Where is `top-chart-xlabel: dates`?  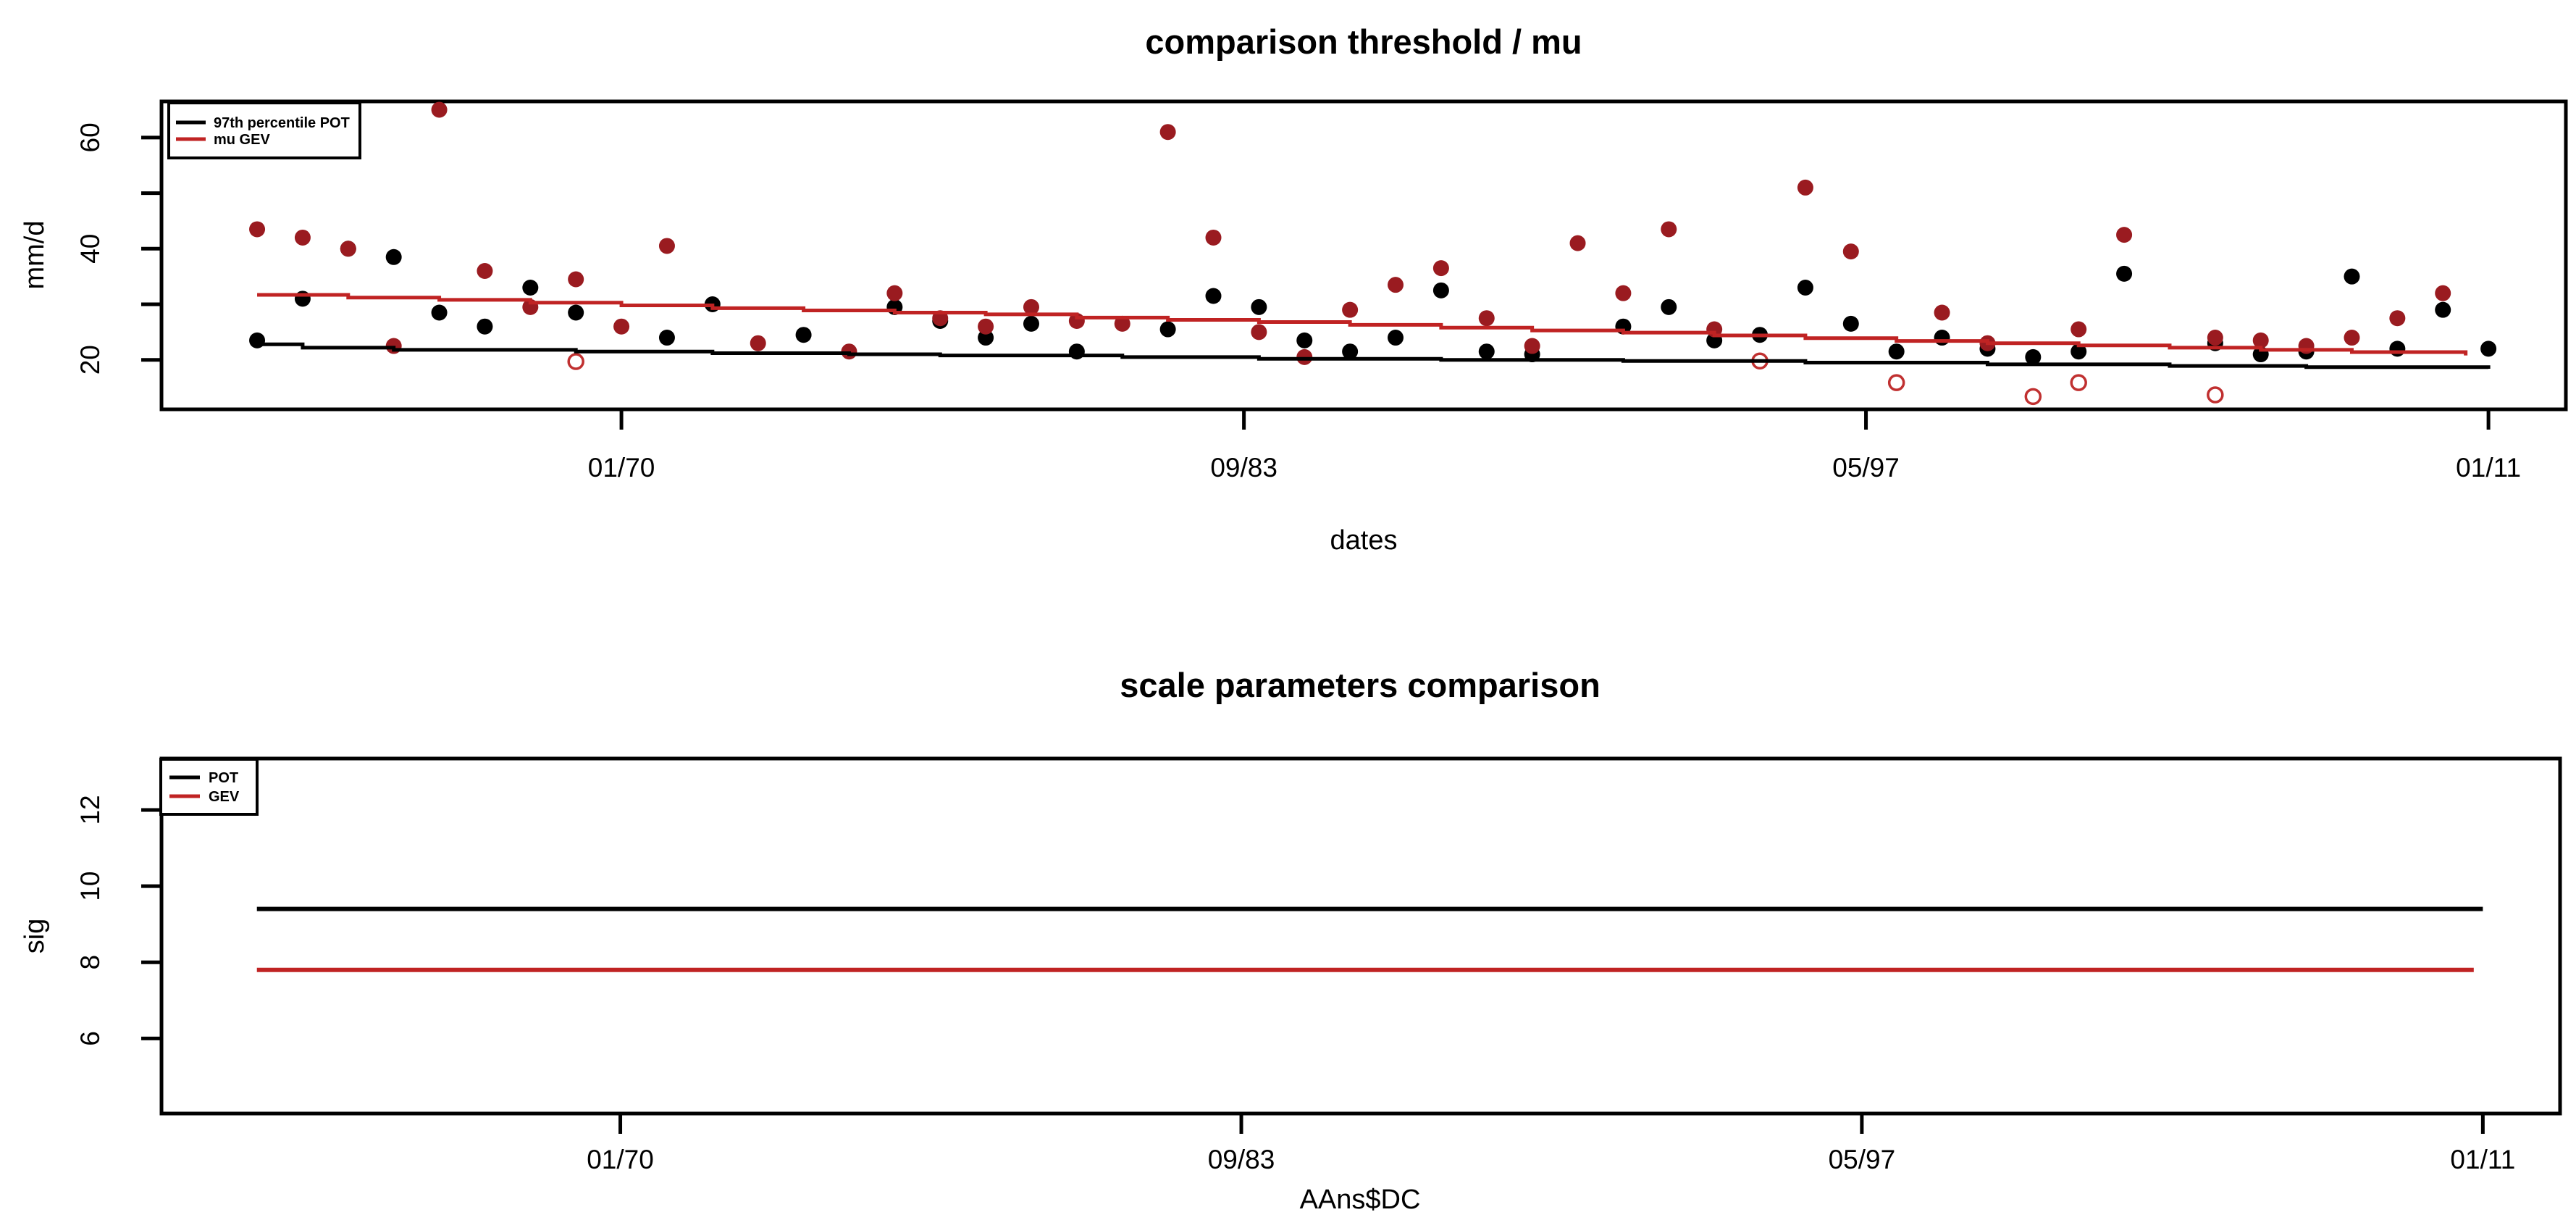 top-chart-xlabel: dates is located at coordinates (1364, 541).